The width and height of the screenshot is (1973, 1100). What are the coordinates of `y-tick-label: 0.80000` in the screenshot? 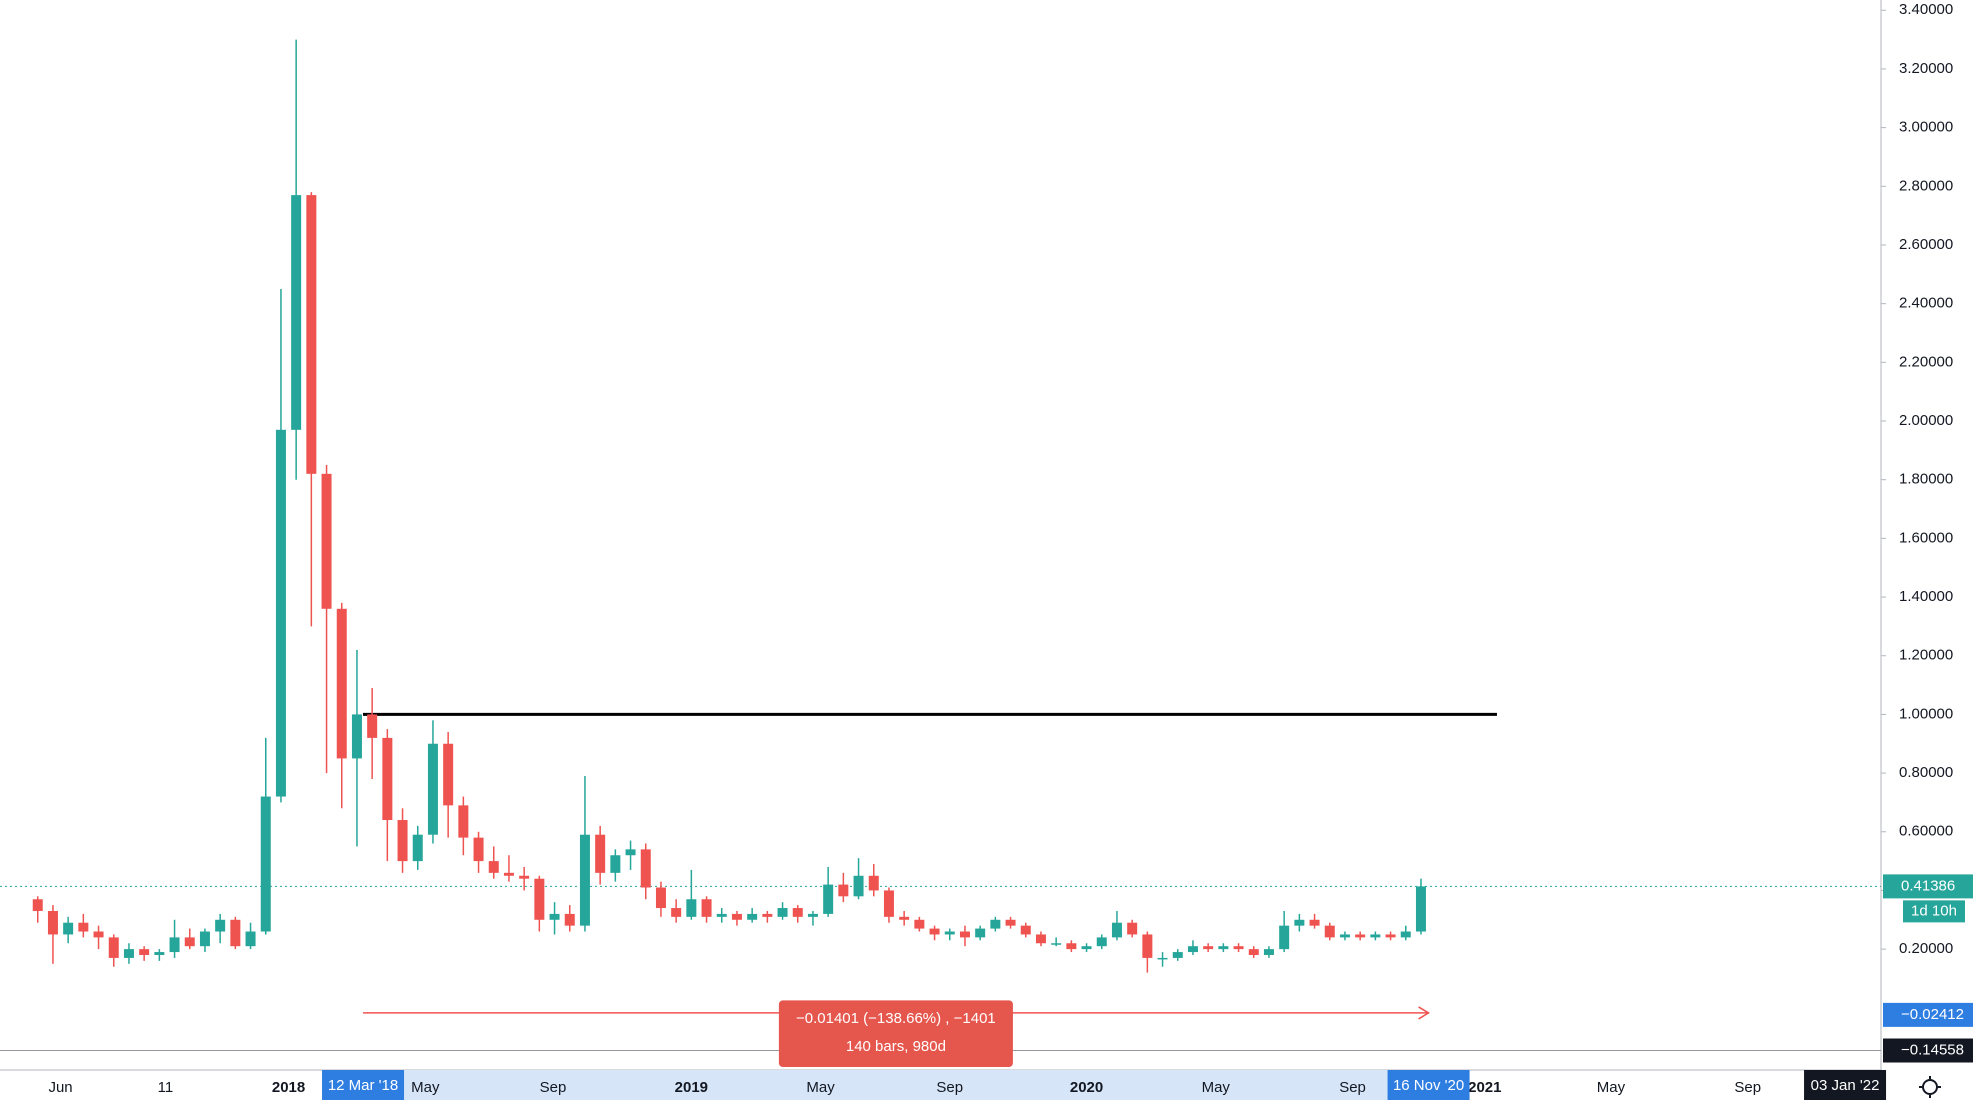 It's located at (1926, 772).